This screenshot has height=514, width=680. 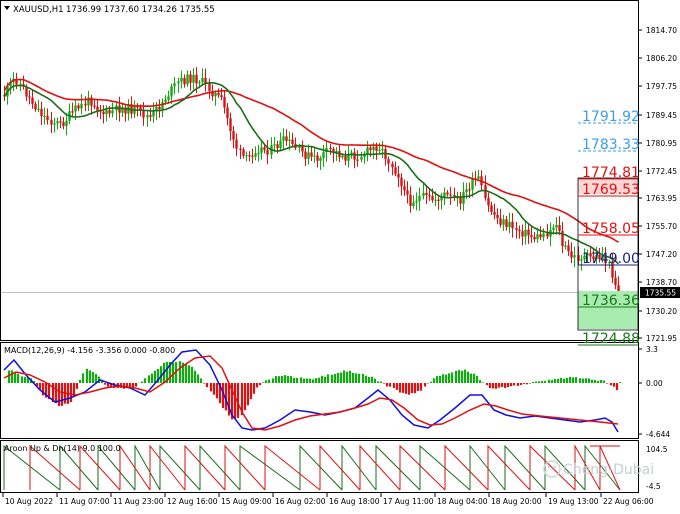 I want to click on price-axis-label: 1721.95, so click(x=661, y=338).